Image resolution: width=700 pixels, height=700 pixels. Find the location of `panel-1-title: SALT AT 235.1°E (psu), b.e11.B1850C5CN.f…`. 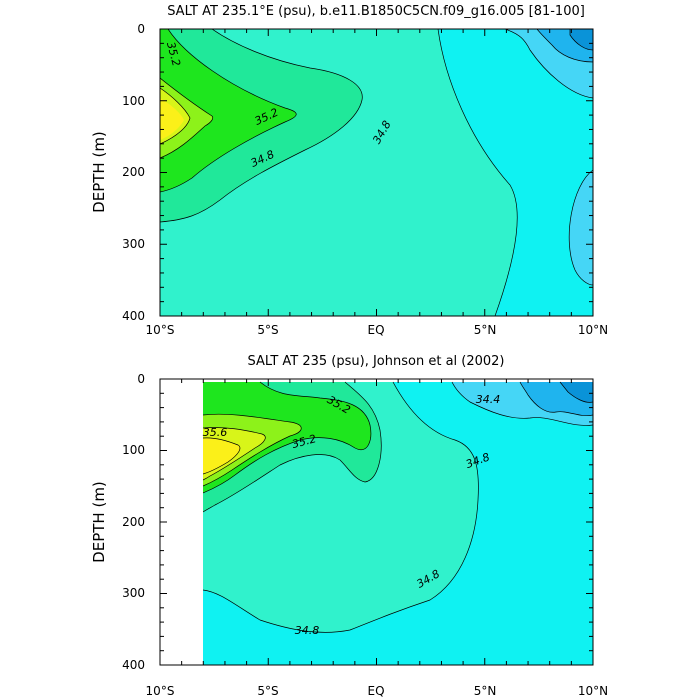

panel-1-title: SALT AT 235.1°E (psu), b.e11.B1850C5CN.f… is located at coordinates (376, 11).